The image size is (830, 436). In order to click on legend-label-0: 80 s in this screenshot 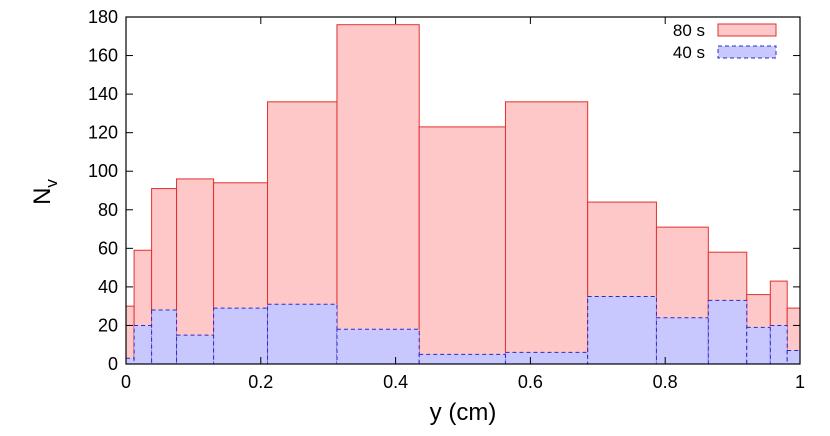, I will do `click(689, 30)`.